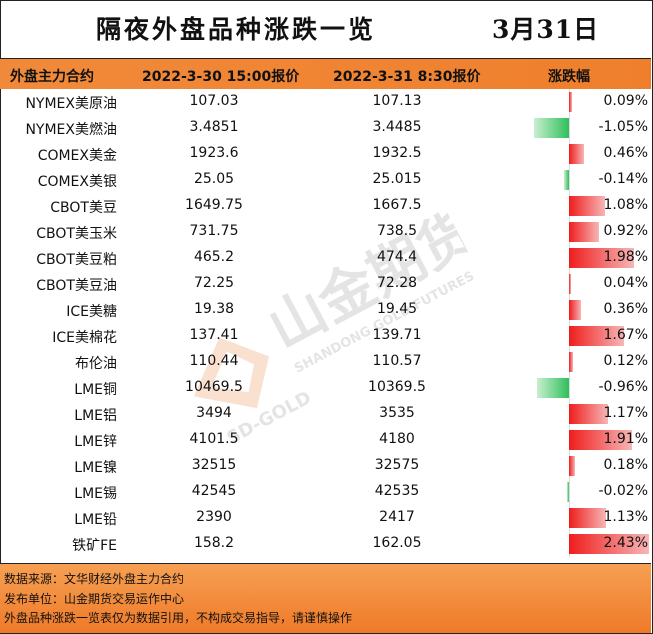 Image resolution: width=653 pixels, height=634 pixels. Describe the element at coordinates (325, 336) in the screenshot. I see `table-row: ICE美棉花 137.41 139.71 1.67%` at that location.